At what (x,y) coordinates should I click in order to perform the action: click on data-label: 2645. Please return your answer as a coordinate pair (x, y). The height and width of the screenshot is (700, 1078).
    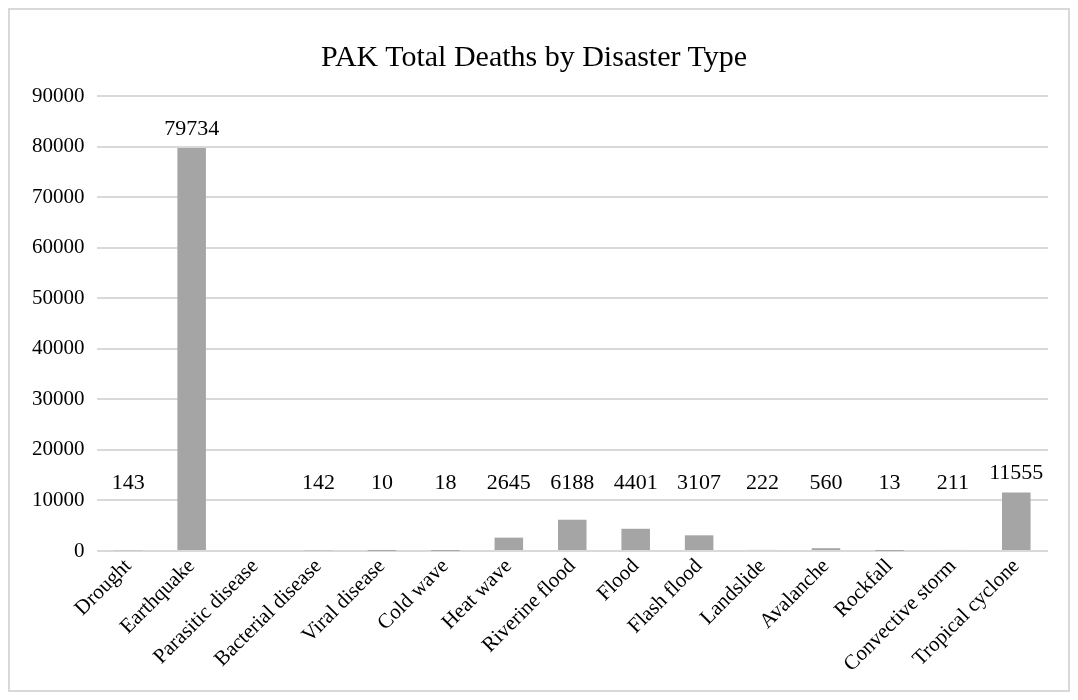
    Looking at the image, I should click on (508, 482).